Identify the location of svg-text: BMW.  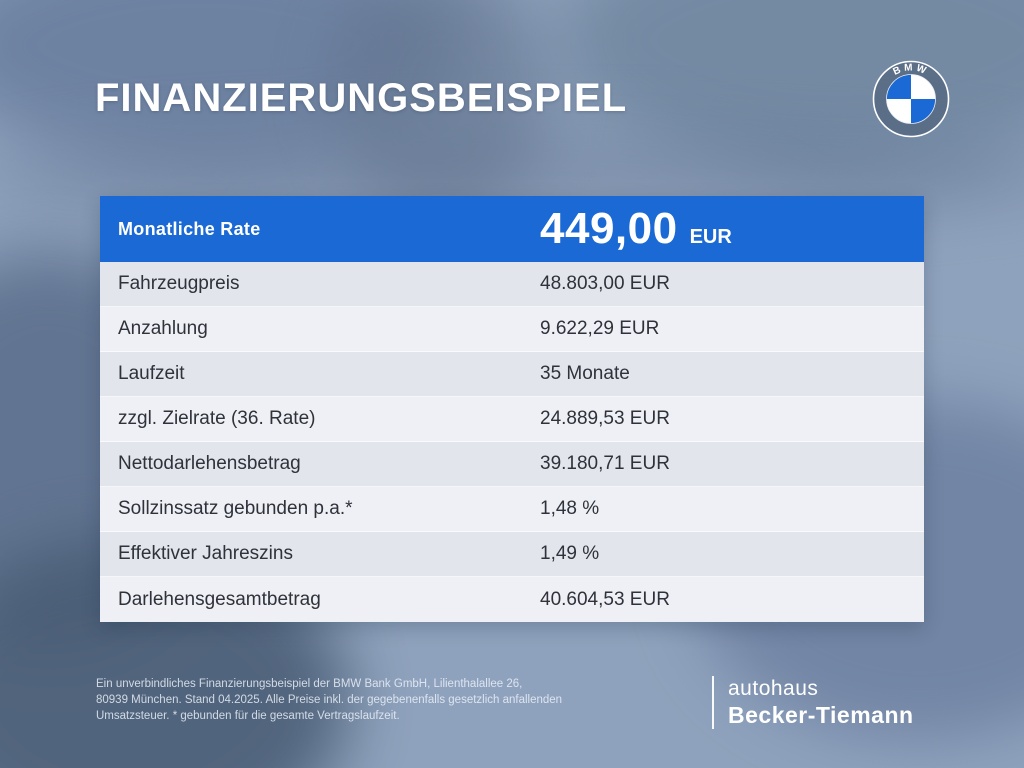
(911, 69).